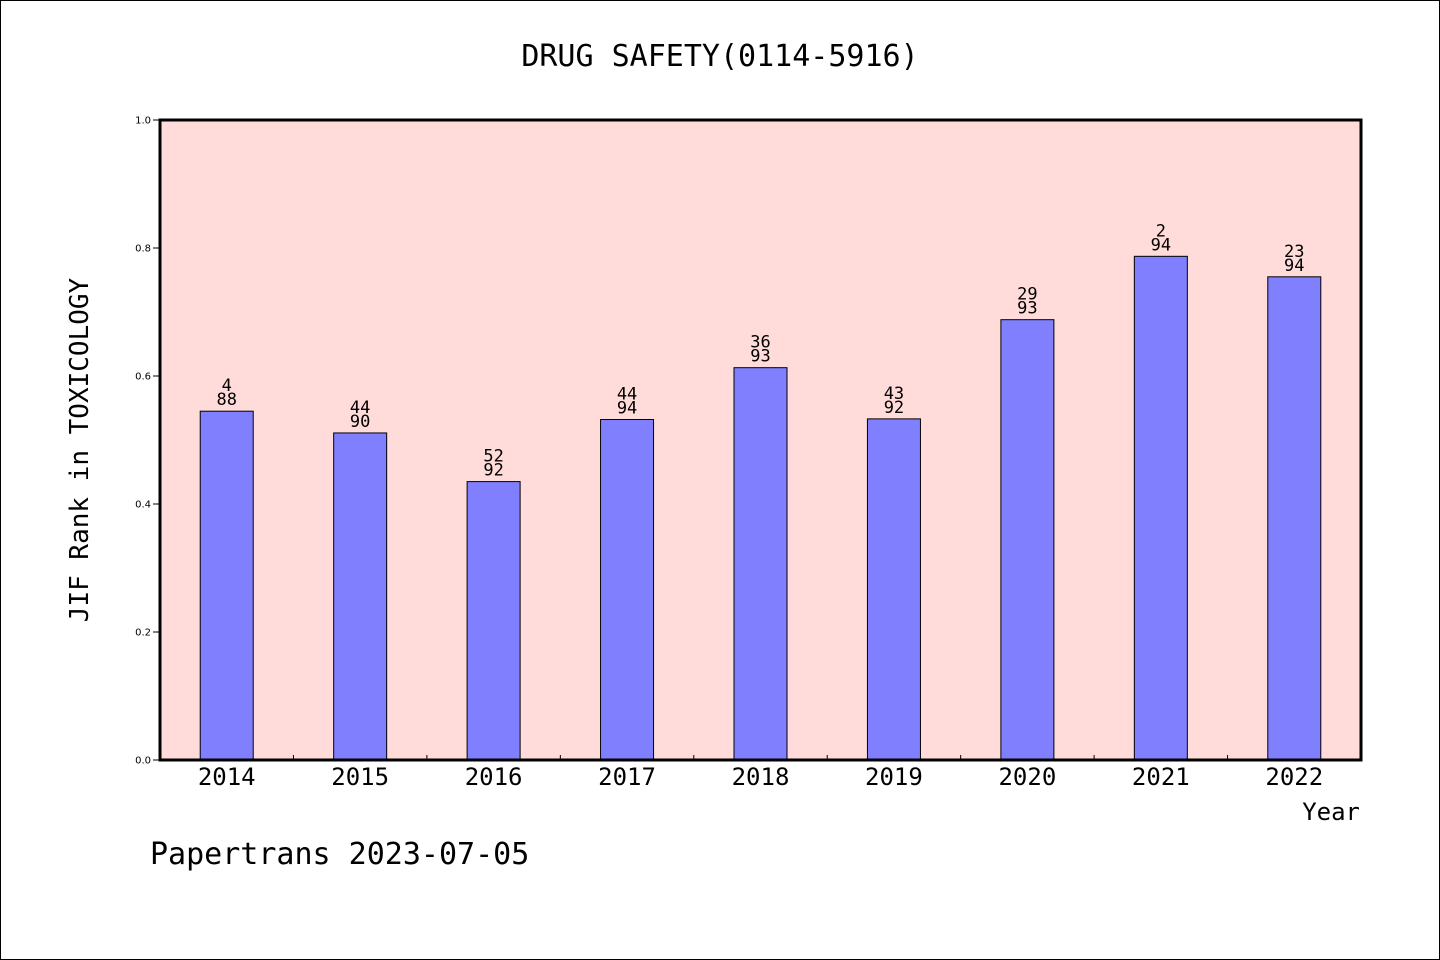  What do you see at coordinates (1161, 231) in the screenshot?
I see `bar-label-rank-2021: 2` at bounding box center [1161, 231].